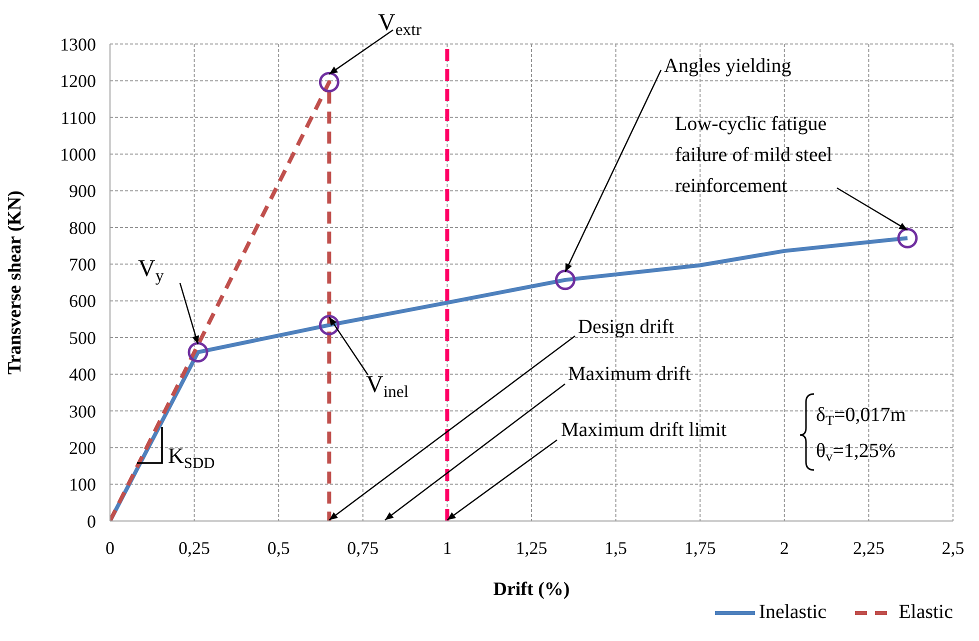 Image resolution: width=979 pixels, height=641 pixels. Describe the element at coordinates (644, 430) in the screenshot. I see `annotation: Maximum drift limit` at that location.